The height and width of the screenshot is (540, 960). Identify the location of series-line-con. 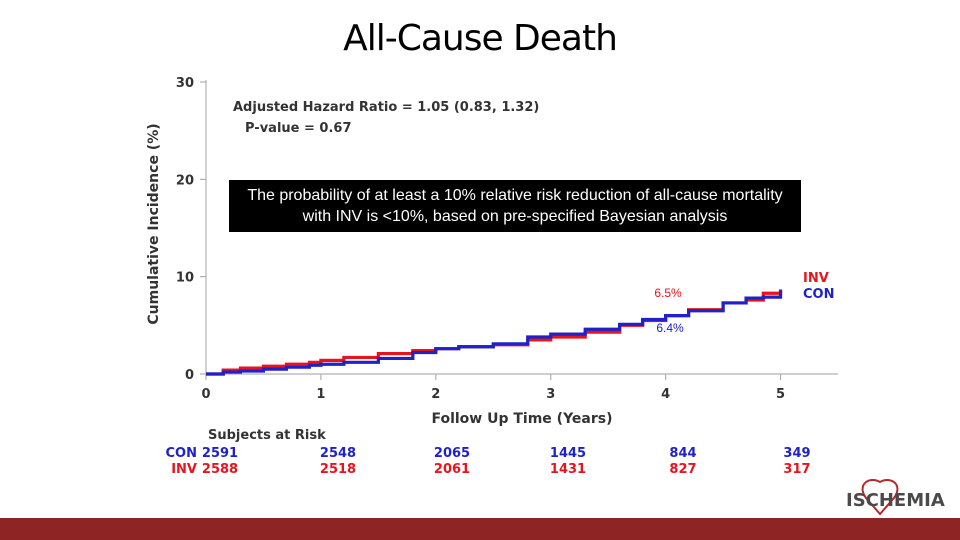
(494, 333).